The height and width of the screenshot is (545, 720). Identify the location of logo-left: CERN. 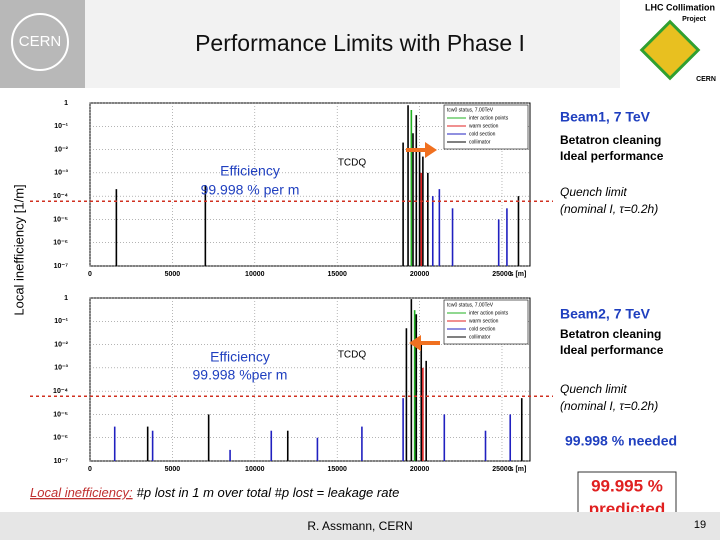
(40, 41).